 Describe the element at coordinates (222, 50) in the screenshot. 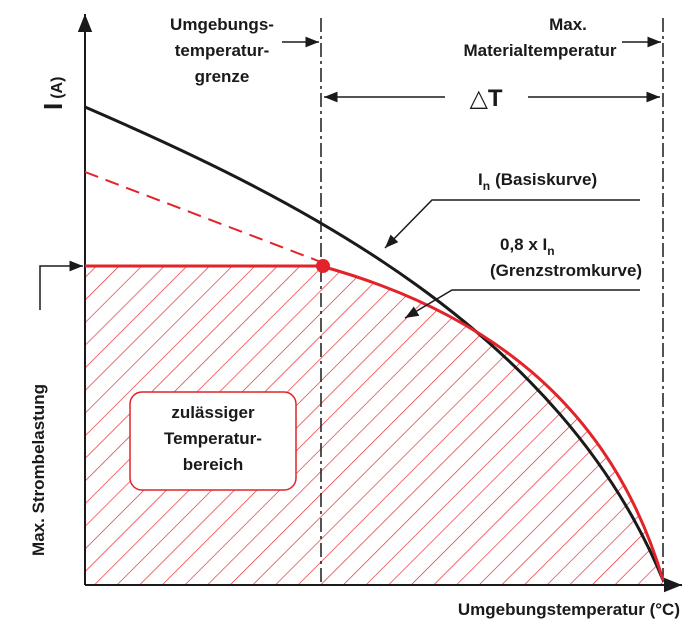

I see `ambient-line-2: temperatur-` at that location.